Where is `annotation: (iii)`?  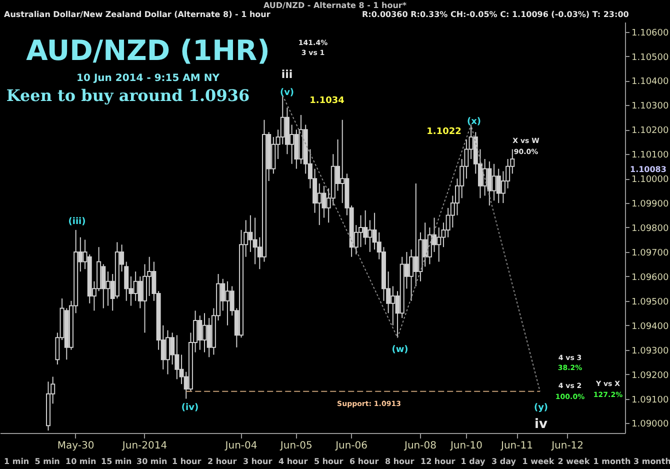 annotation: (iii) is located at coordinates (77, 222).